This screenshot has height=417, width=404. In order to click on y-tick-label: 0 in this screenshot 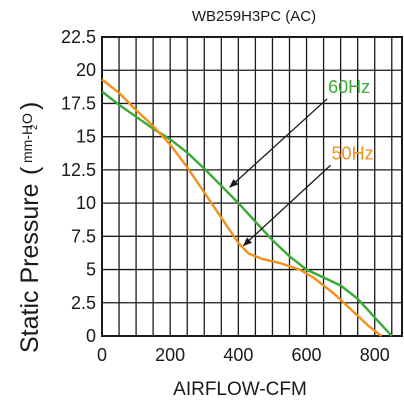, I will do `click(91, 336)`.